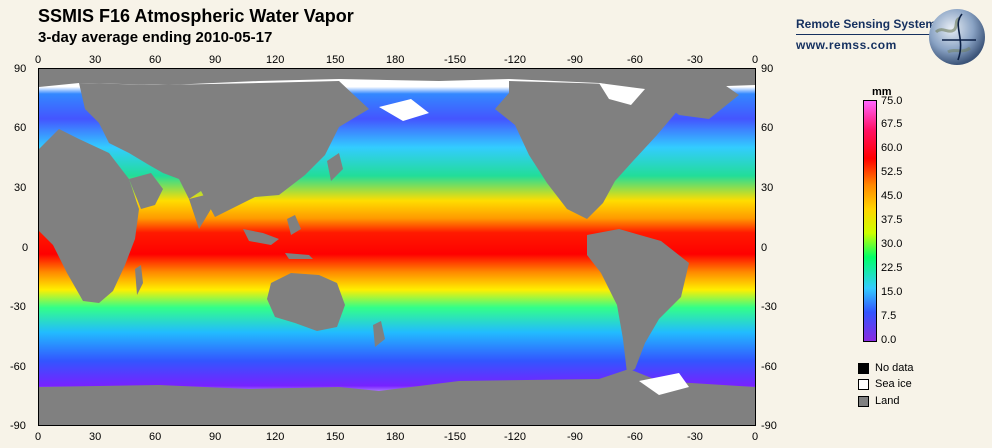 The width and height of the screenshot is (992, 448). I want to click on brand-name: Remote Sensing Systems, so click(869, 24).